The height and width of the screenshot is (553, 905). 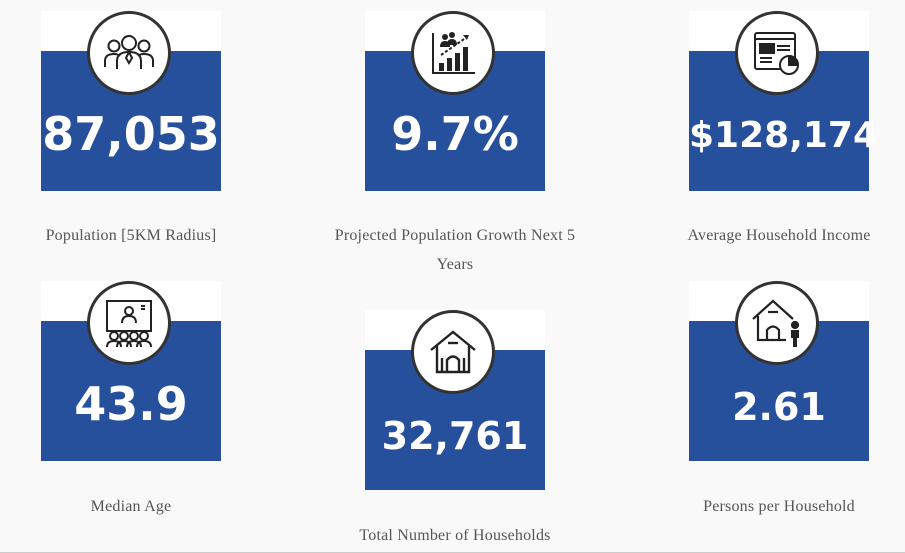 What do you see at coordinates (131, 506) in the screenshot?
I see `stat-label: Median Age` at bounding box center [131, 506].